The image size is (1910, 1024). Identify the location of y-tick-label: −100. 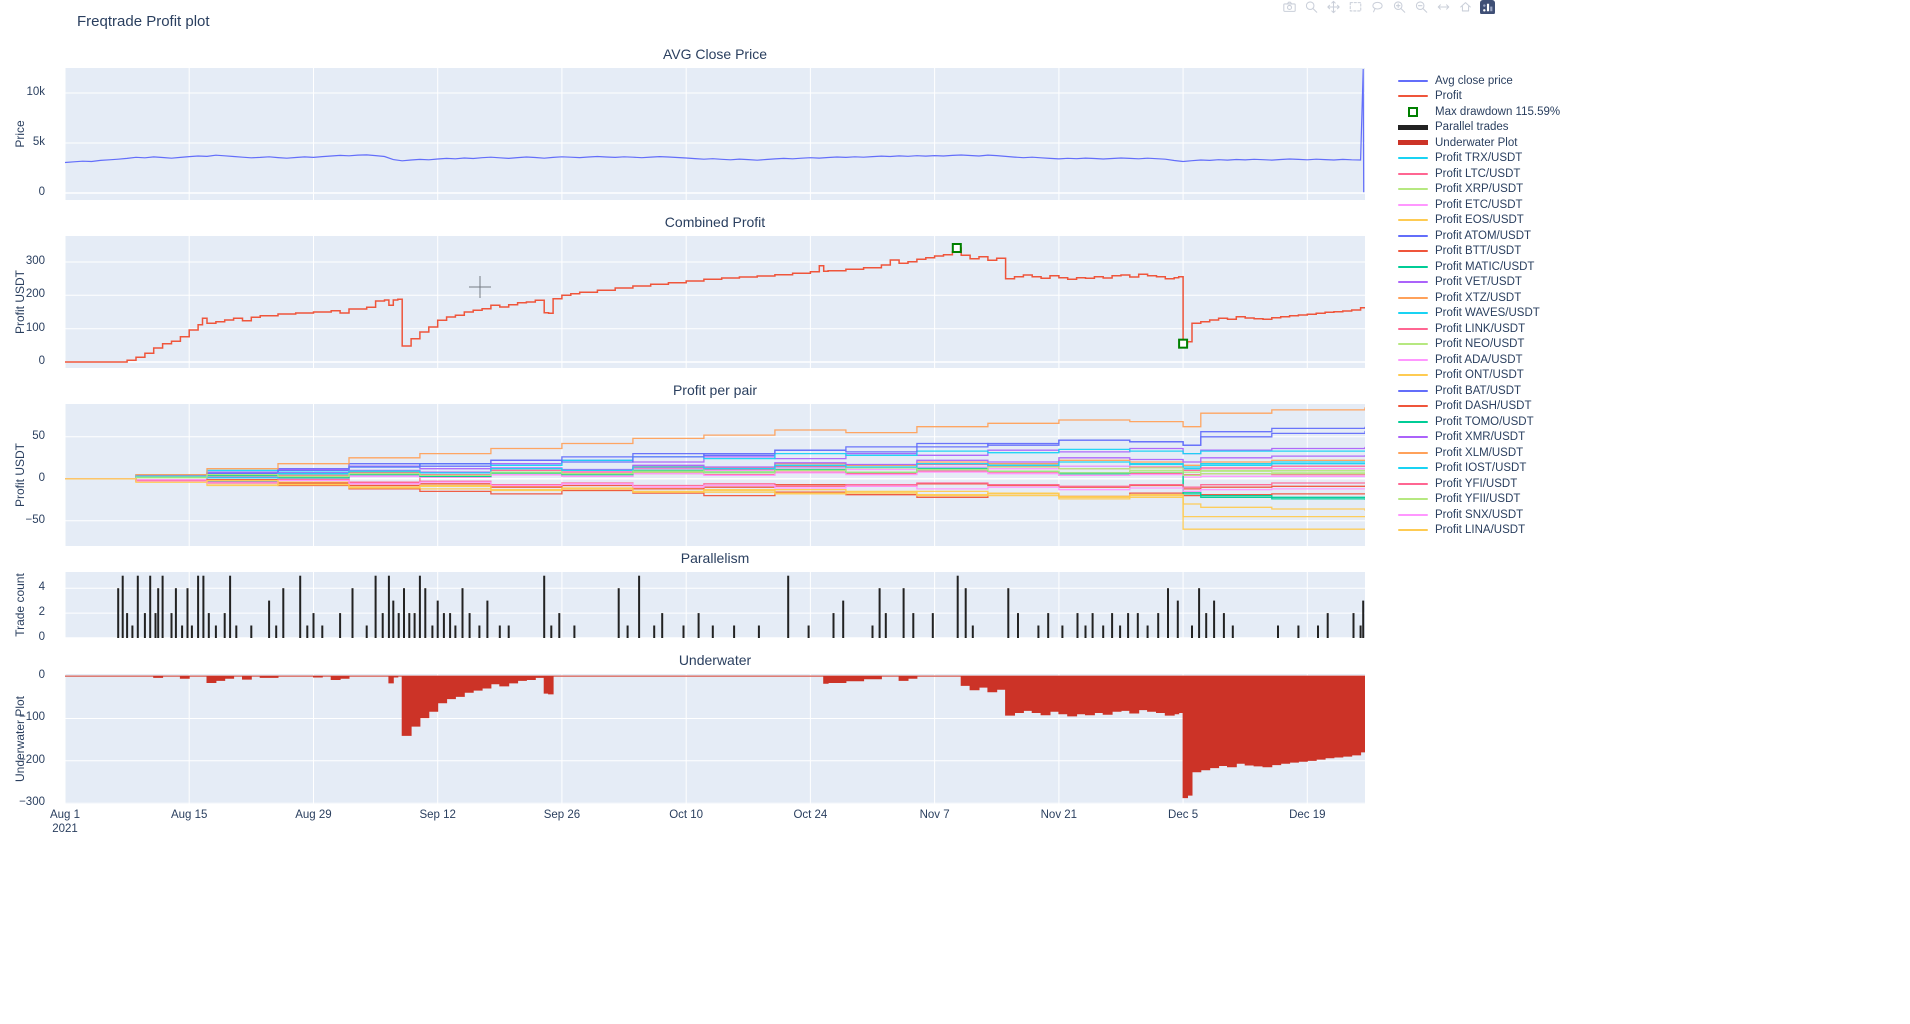
(32, 717).